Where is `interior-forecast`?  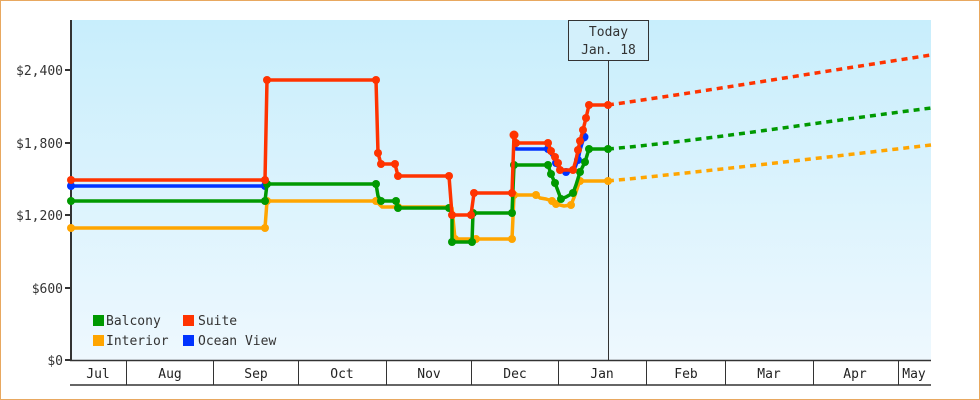 interior-forecast is located at coordinates (769, 163).